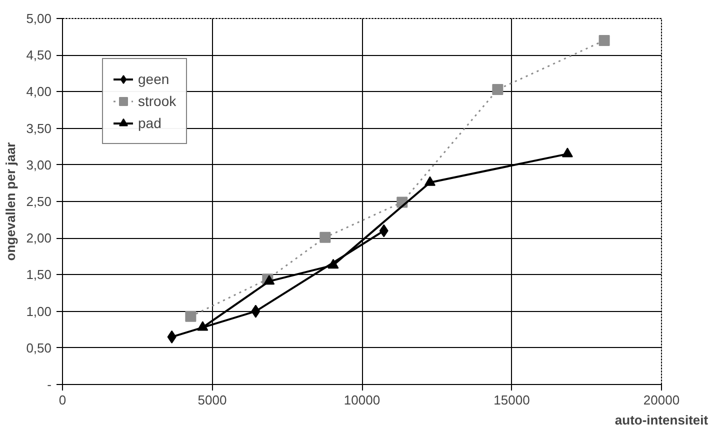 This screenshot has height=430, width=716. Describe the element at coordinates (150, 123) in the screenshot. I see `legend-label: pad` at that location.